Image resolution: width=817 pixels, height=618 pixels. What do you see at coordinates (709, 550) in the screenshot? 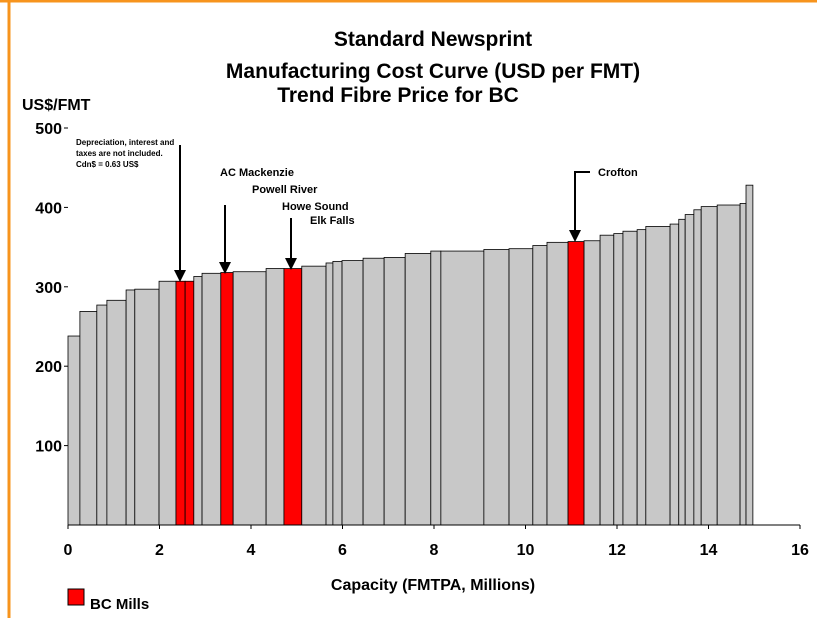
I see `x-tick-label: 14` at bounding box center [709, 550].